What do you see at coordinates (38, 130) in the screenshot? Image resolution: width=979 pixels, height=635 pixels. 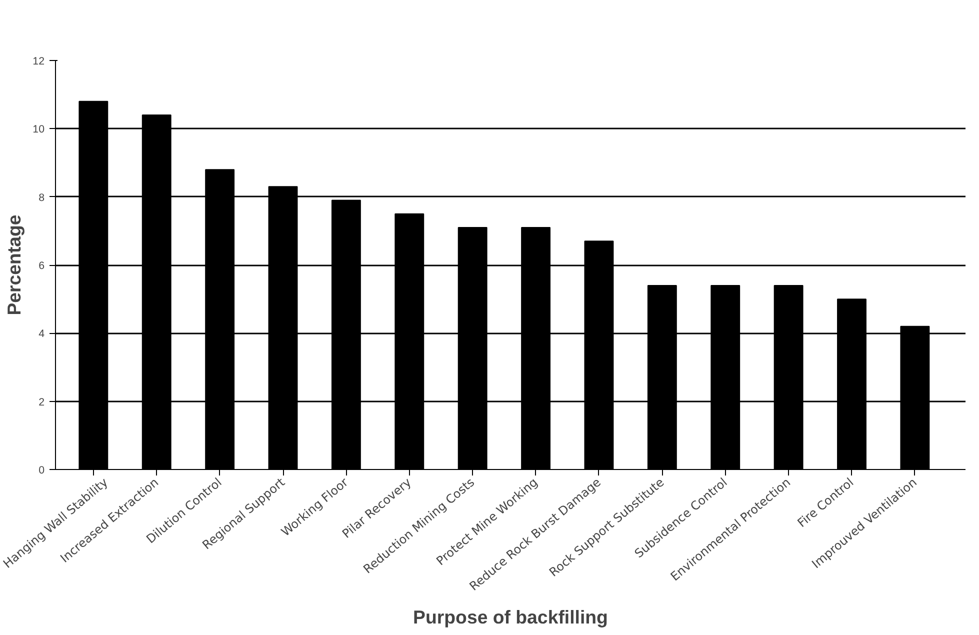 I see `y-tick-label: 10` at bounding box center [38, 130].